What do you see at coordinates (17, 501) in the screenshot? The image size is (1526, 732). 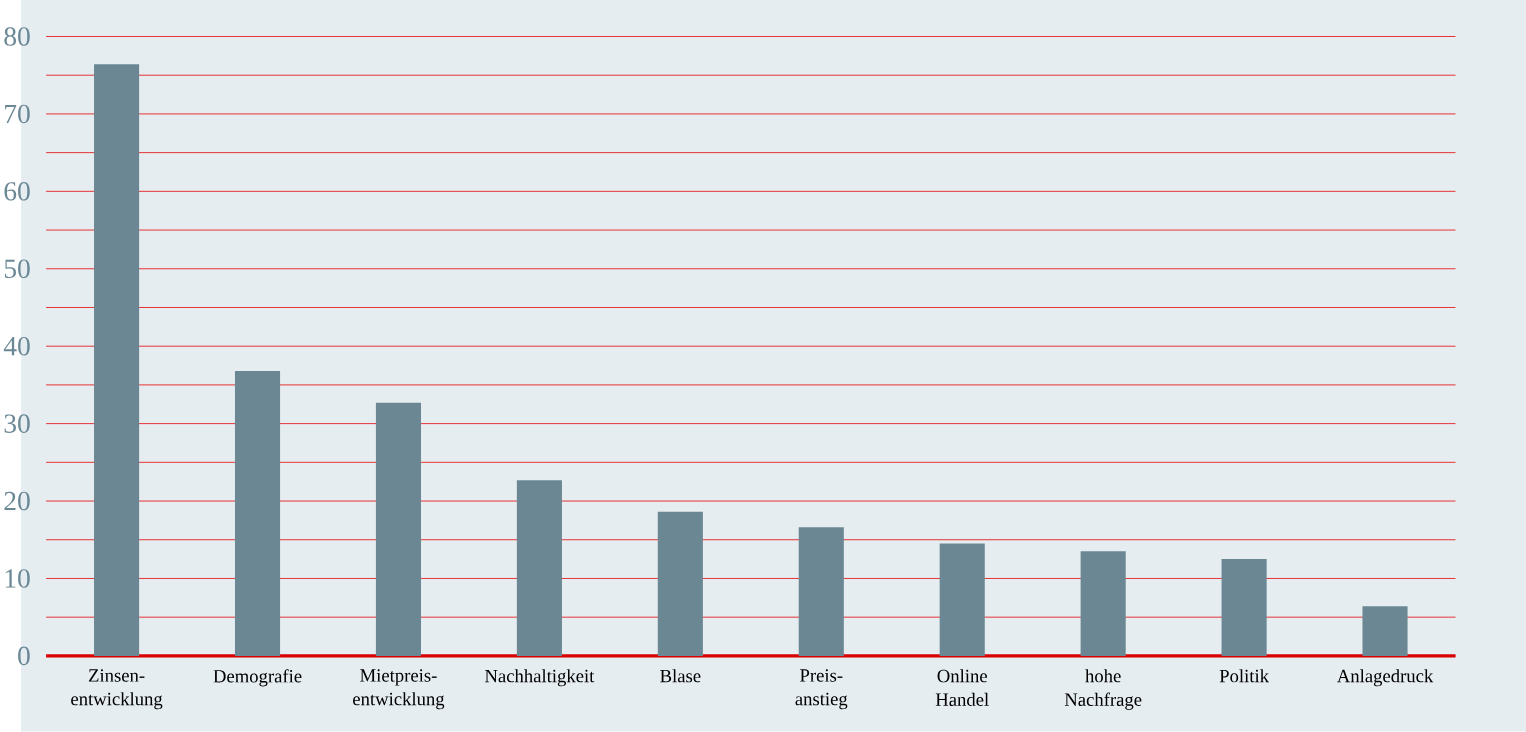 I see `y-tick-label: 20` at bounding box center [17, 501].